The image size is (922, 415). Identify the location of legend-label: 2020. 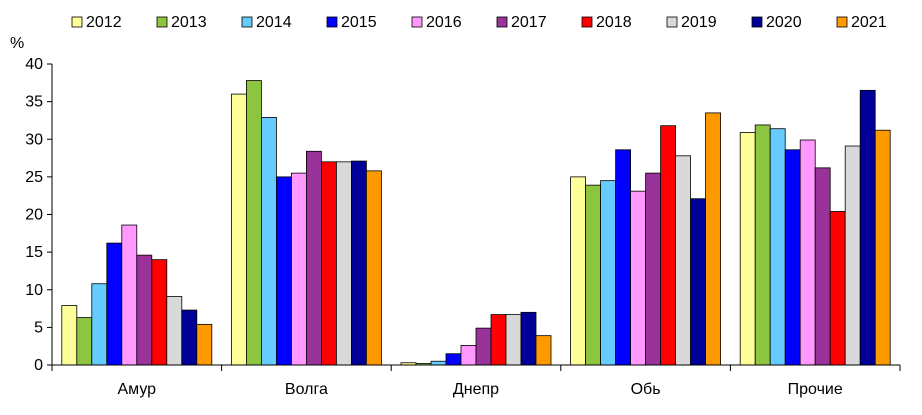
(784, 22).